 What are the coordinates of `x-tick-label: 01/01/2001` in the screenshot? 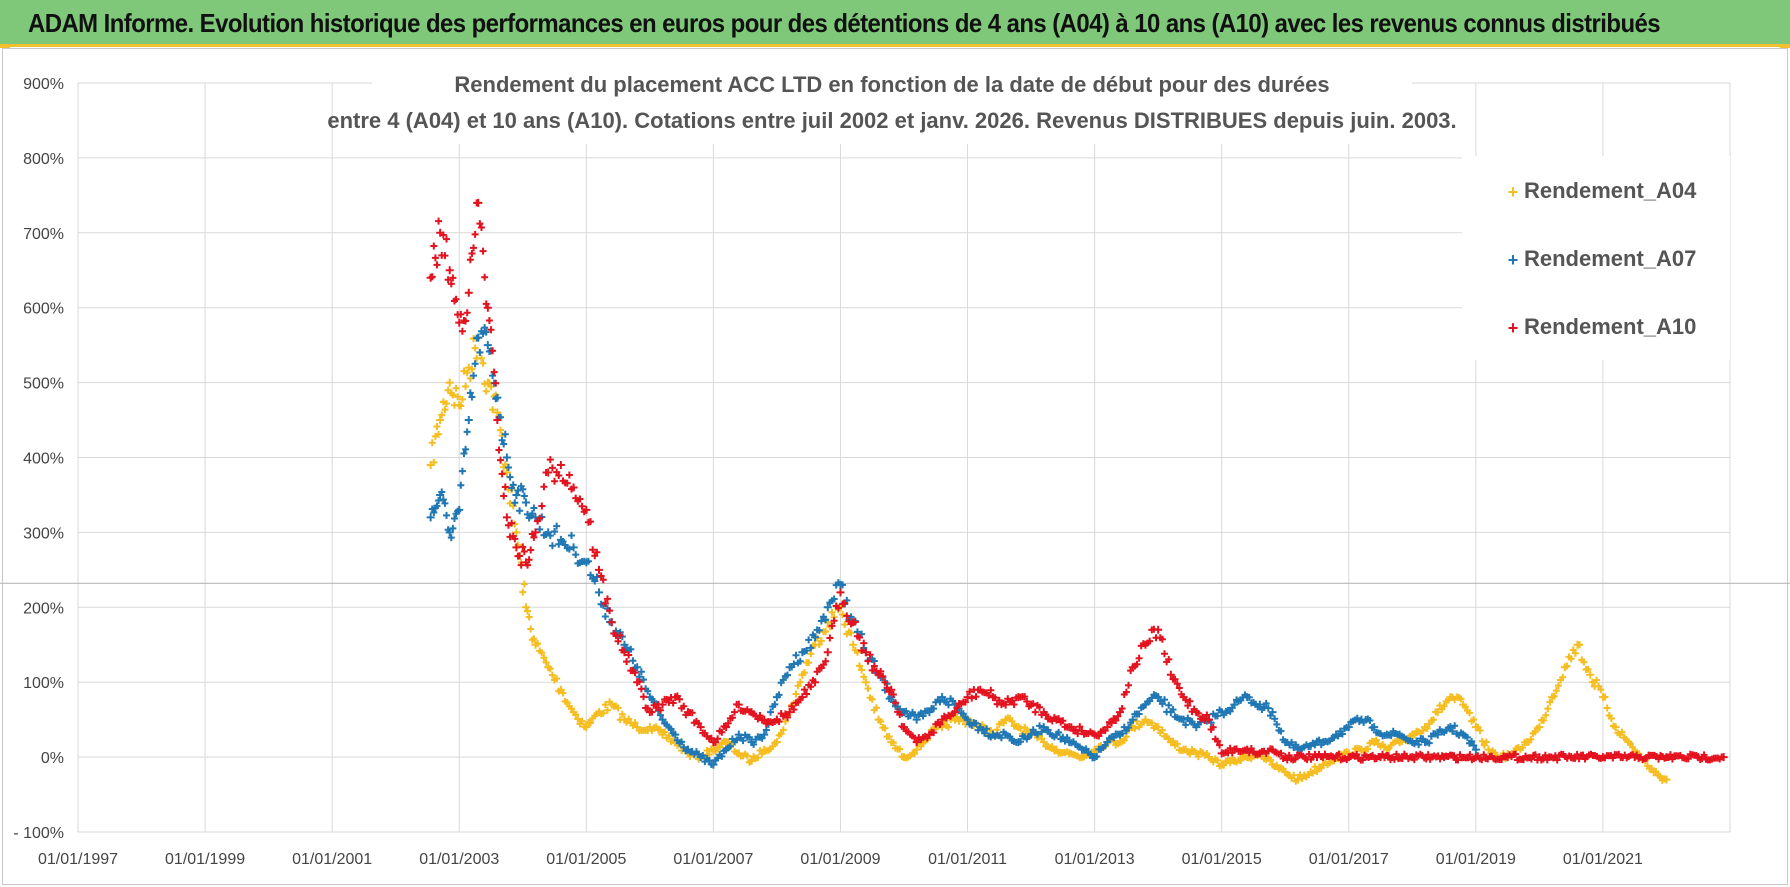 It's located at (332, 859).